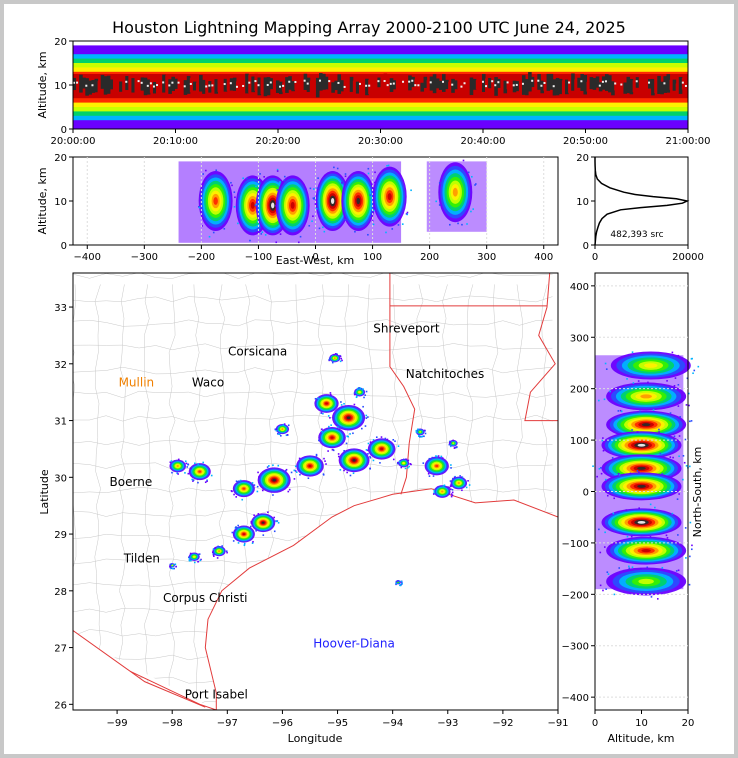 The width and height of the screenshot is (738, 758). What do you see at coordinates (642, 201) in the screenshot?
I see `altitude-histogram-curve` at bounding box center [642, 201].